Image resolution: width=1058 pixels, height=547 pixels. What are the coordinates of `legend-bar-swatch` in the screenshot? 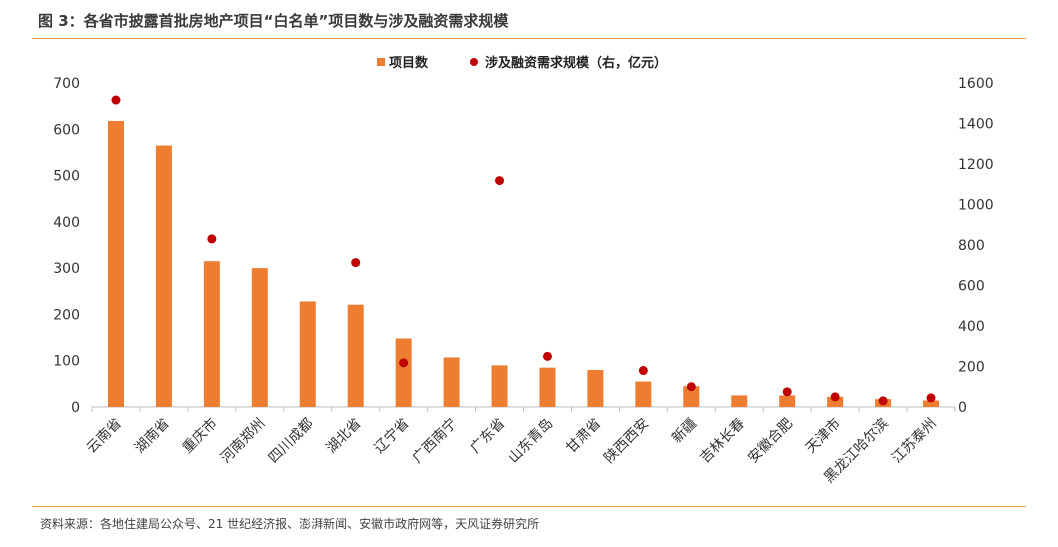 It's located at (381, 62).